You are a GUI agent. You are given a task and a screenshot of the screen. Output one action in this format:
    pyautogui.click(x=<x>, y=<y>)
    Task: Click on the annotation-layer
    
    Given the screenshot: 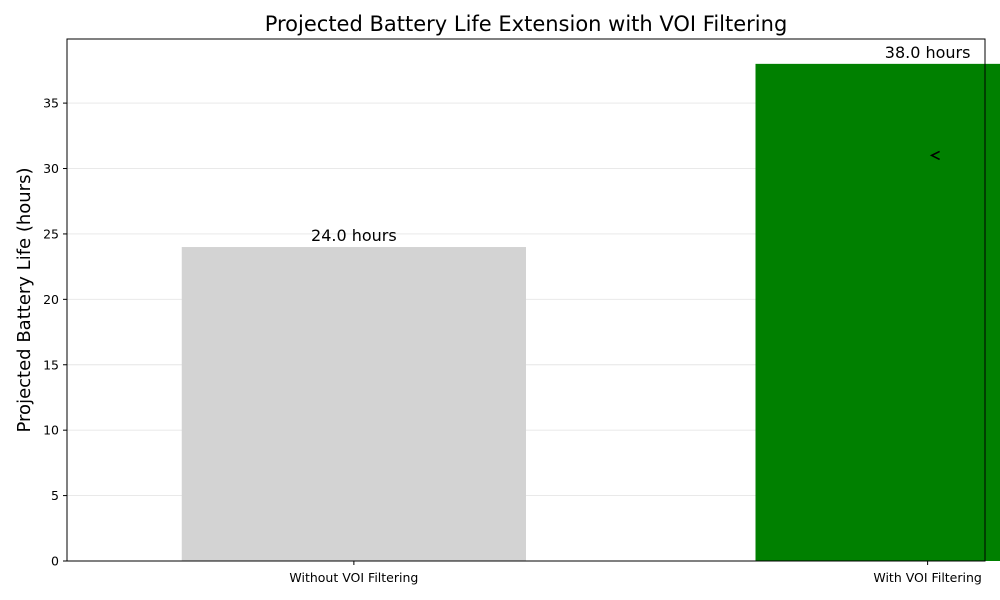 What is the action you would take?
    pyautogui.click(x=934, y=155)
    